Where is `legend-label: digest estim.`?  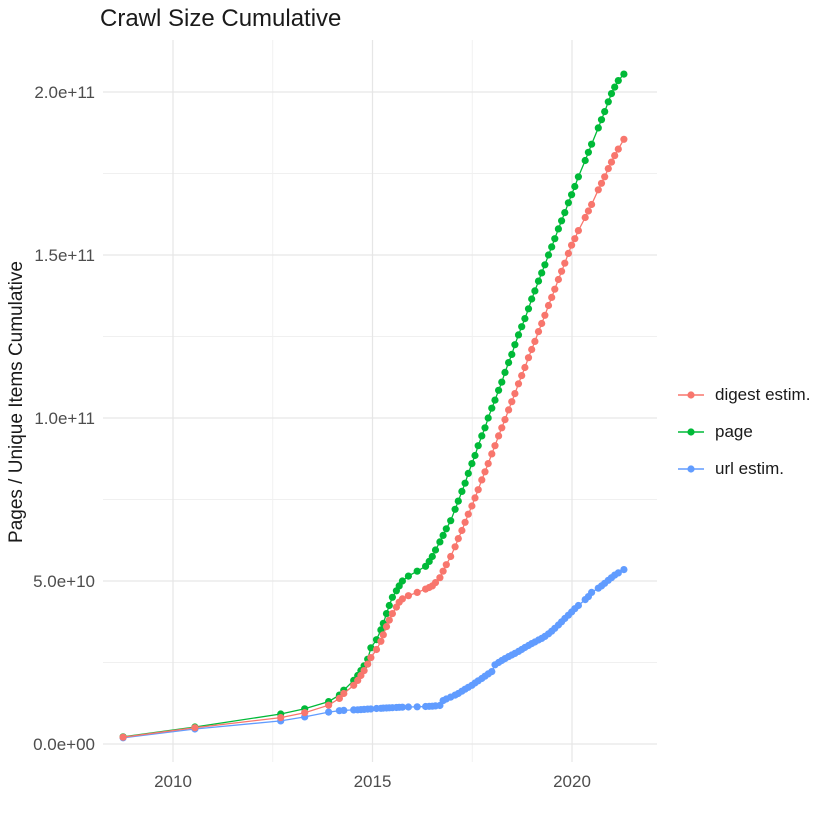
legend-label: digest estim. is located at coordinates (763, 394).